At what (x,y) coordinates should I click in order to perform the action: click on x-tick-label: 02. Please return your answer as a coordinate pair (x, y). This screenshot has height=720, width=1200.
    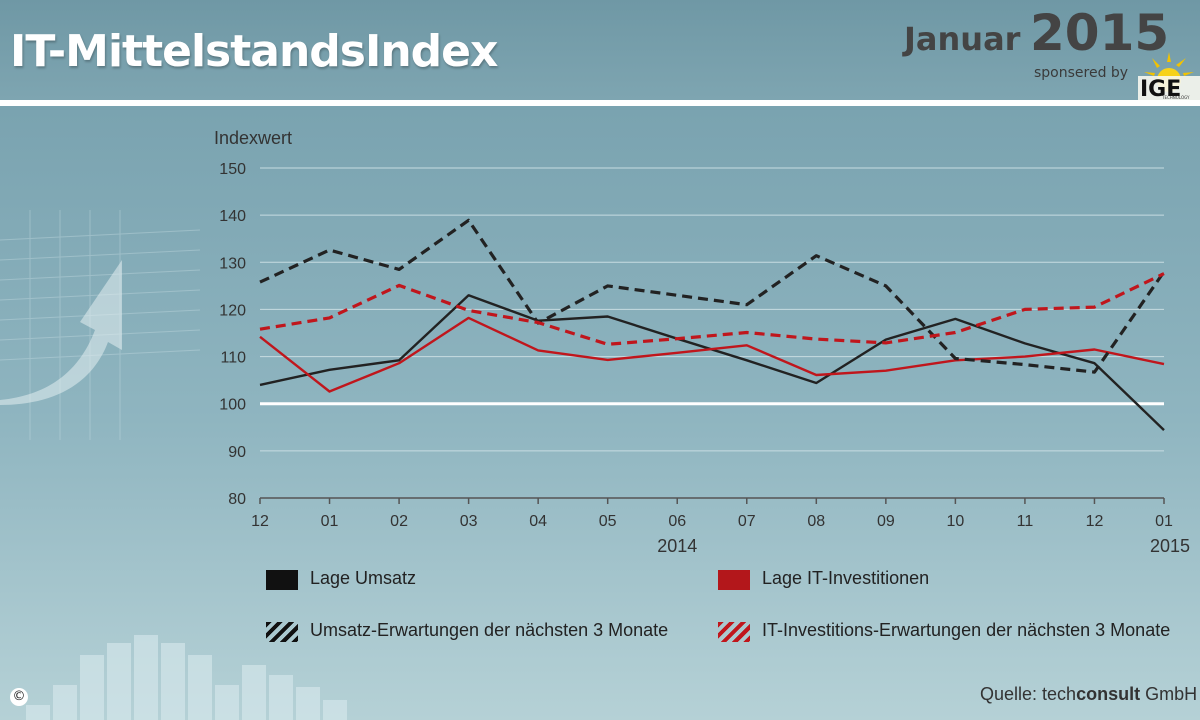
    Looking at the image, I should click on (399, 521).